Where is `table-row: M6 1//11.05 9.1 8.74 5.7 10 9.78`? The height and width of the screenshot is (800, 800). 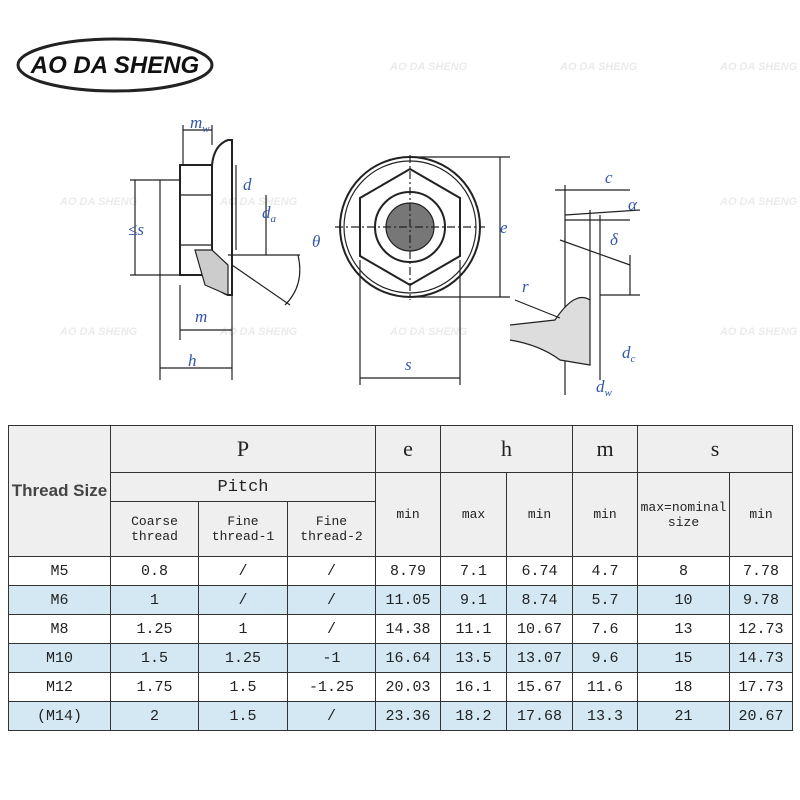 table-row: M6 1//11.05 9.1 8.74 5.7 10 9.78 is located at coordinates (401, 600).